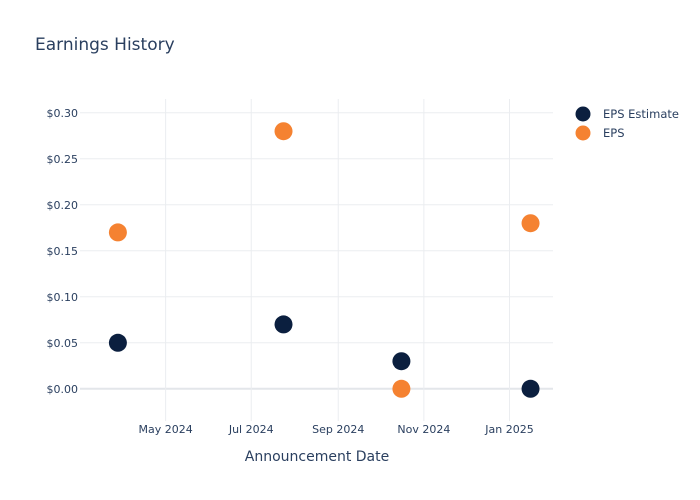 The width and height of the screenshot is (700, 500). Describe the element at coordinates (63, 113) in the screenshot. I see `y-tick-label: $0.30` at that location.